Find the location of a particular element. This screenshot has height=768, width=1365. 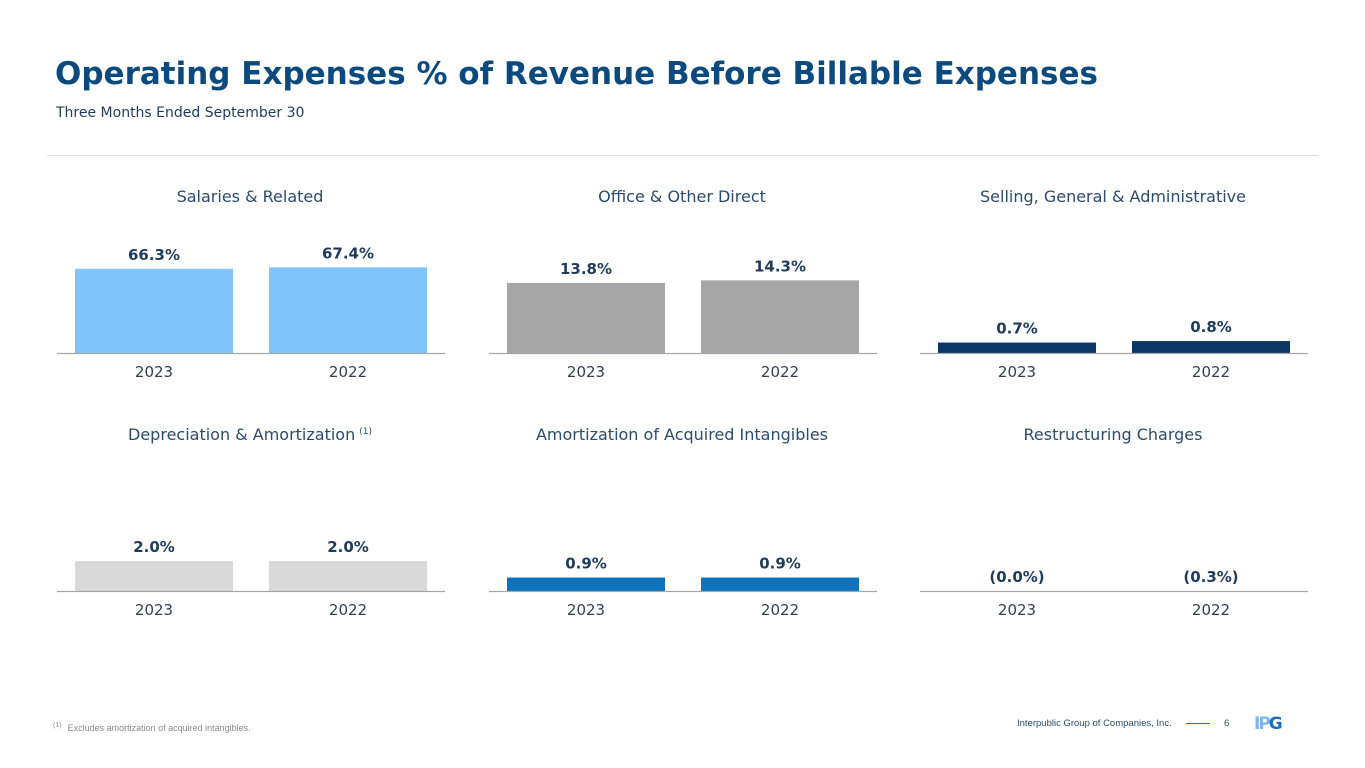

bar-chart: 13.8% 2023 14.3% 2022 is located at coordinates (683, 319).